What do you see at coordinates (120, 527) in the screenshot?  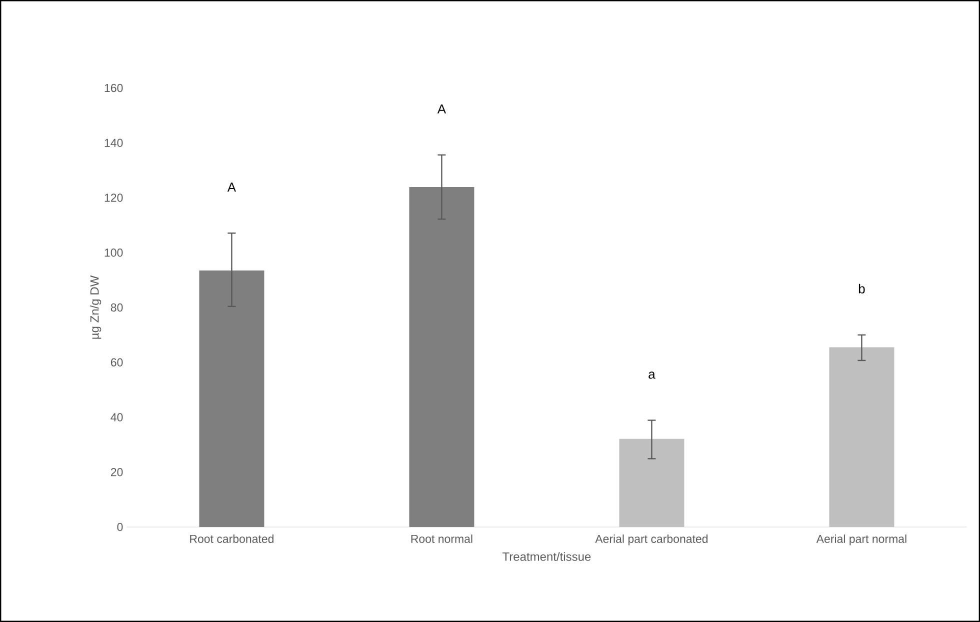 I see `y-tick-label: 0` at bounding box center [120, 527].